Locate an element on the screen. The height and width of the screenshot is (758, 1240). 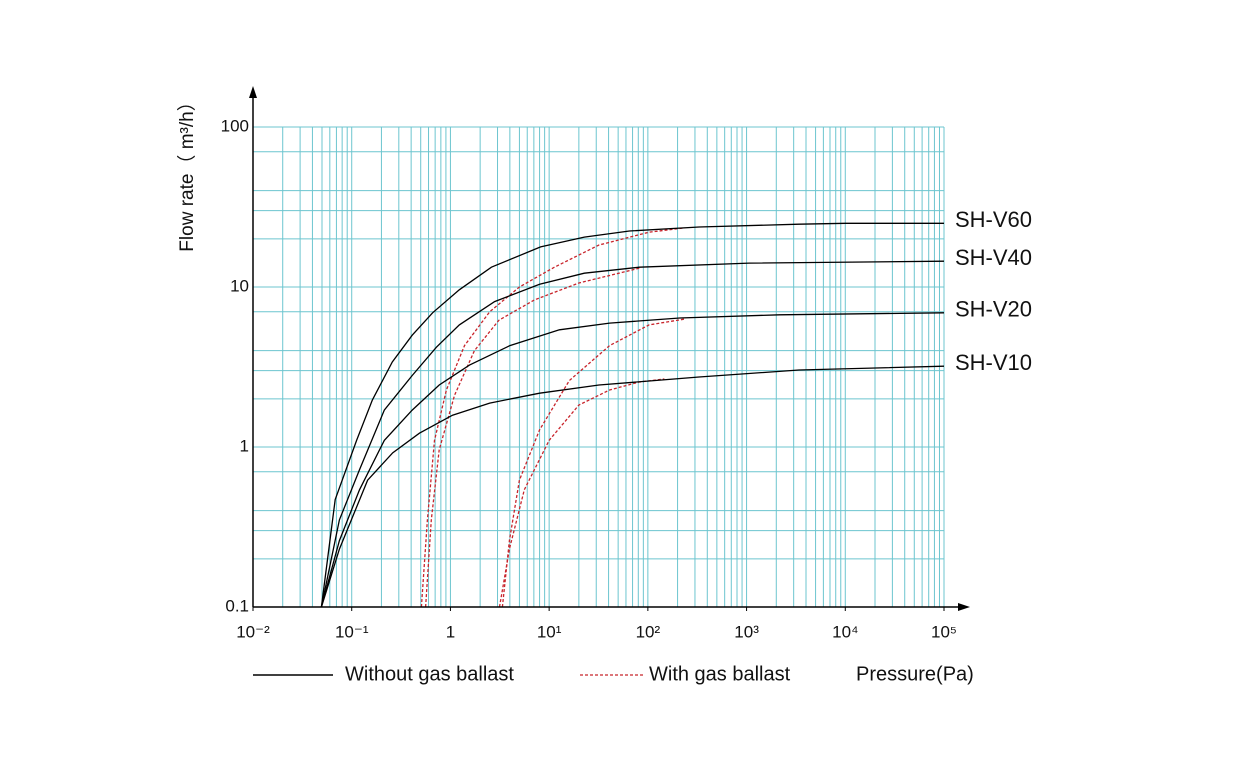
y-axis-label: Flow rate（ m³/h） is located at coordinates (187, 171).